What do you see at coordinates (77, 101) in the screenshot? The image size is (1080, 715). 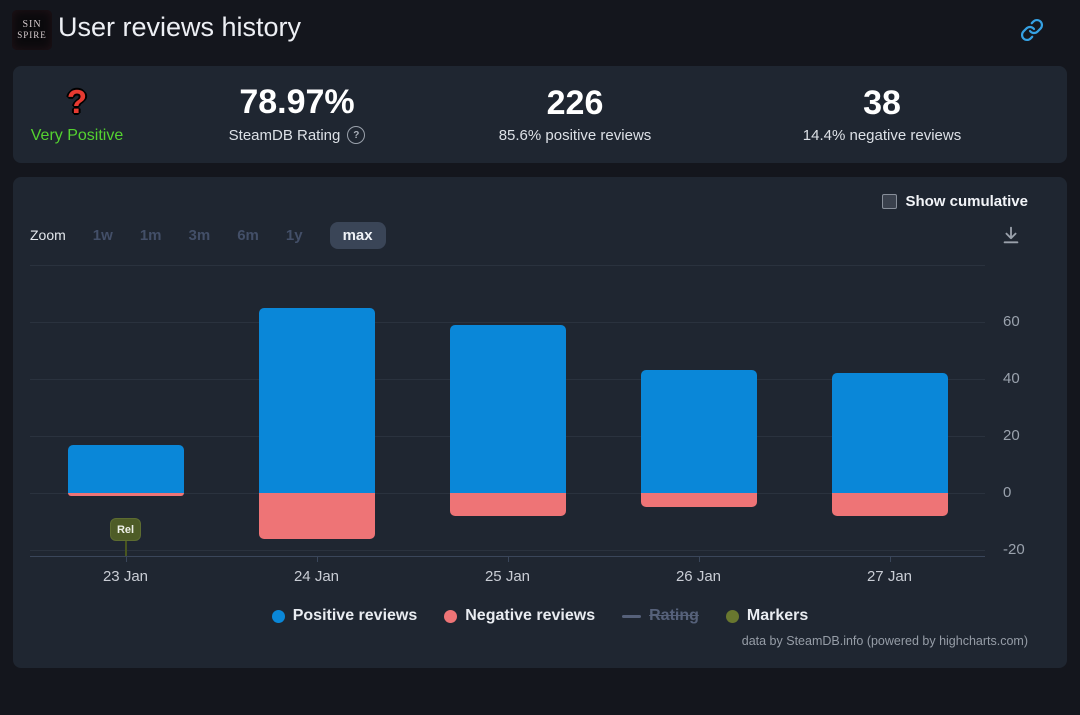 I see `question-mark-emoji: ?` at bounding box center [77, 101].